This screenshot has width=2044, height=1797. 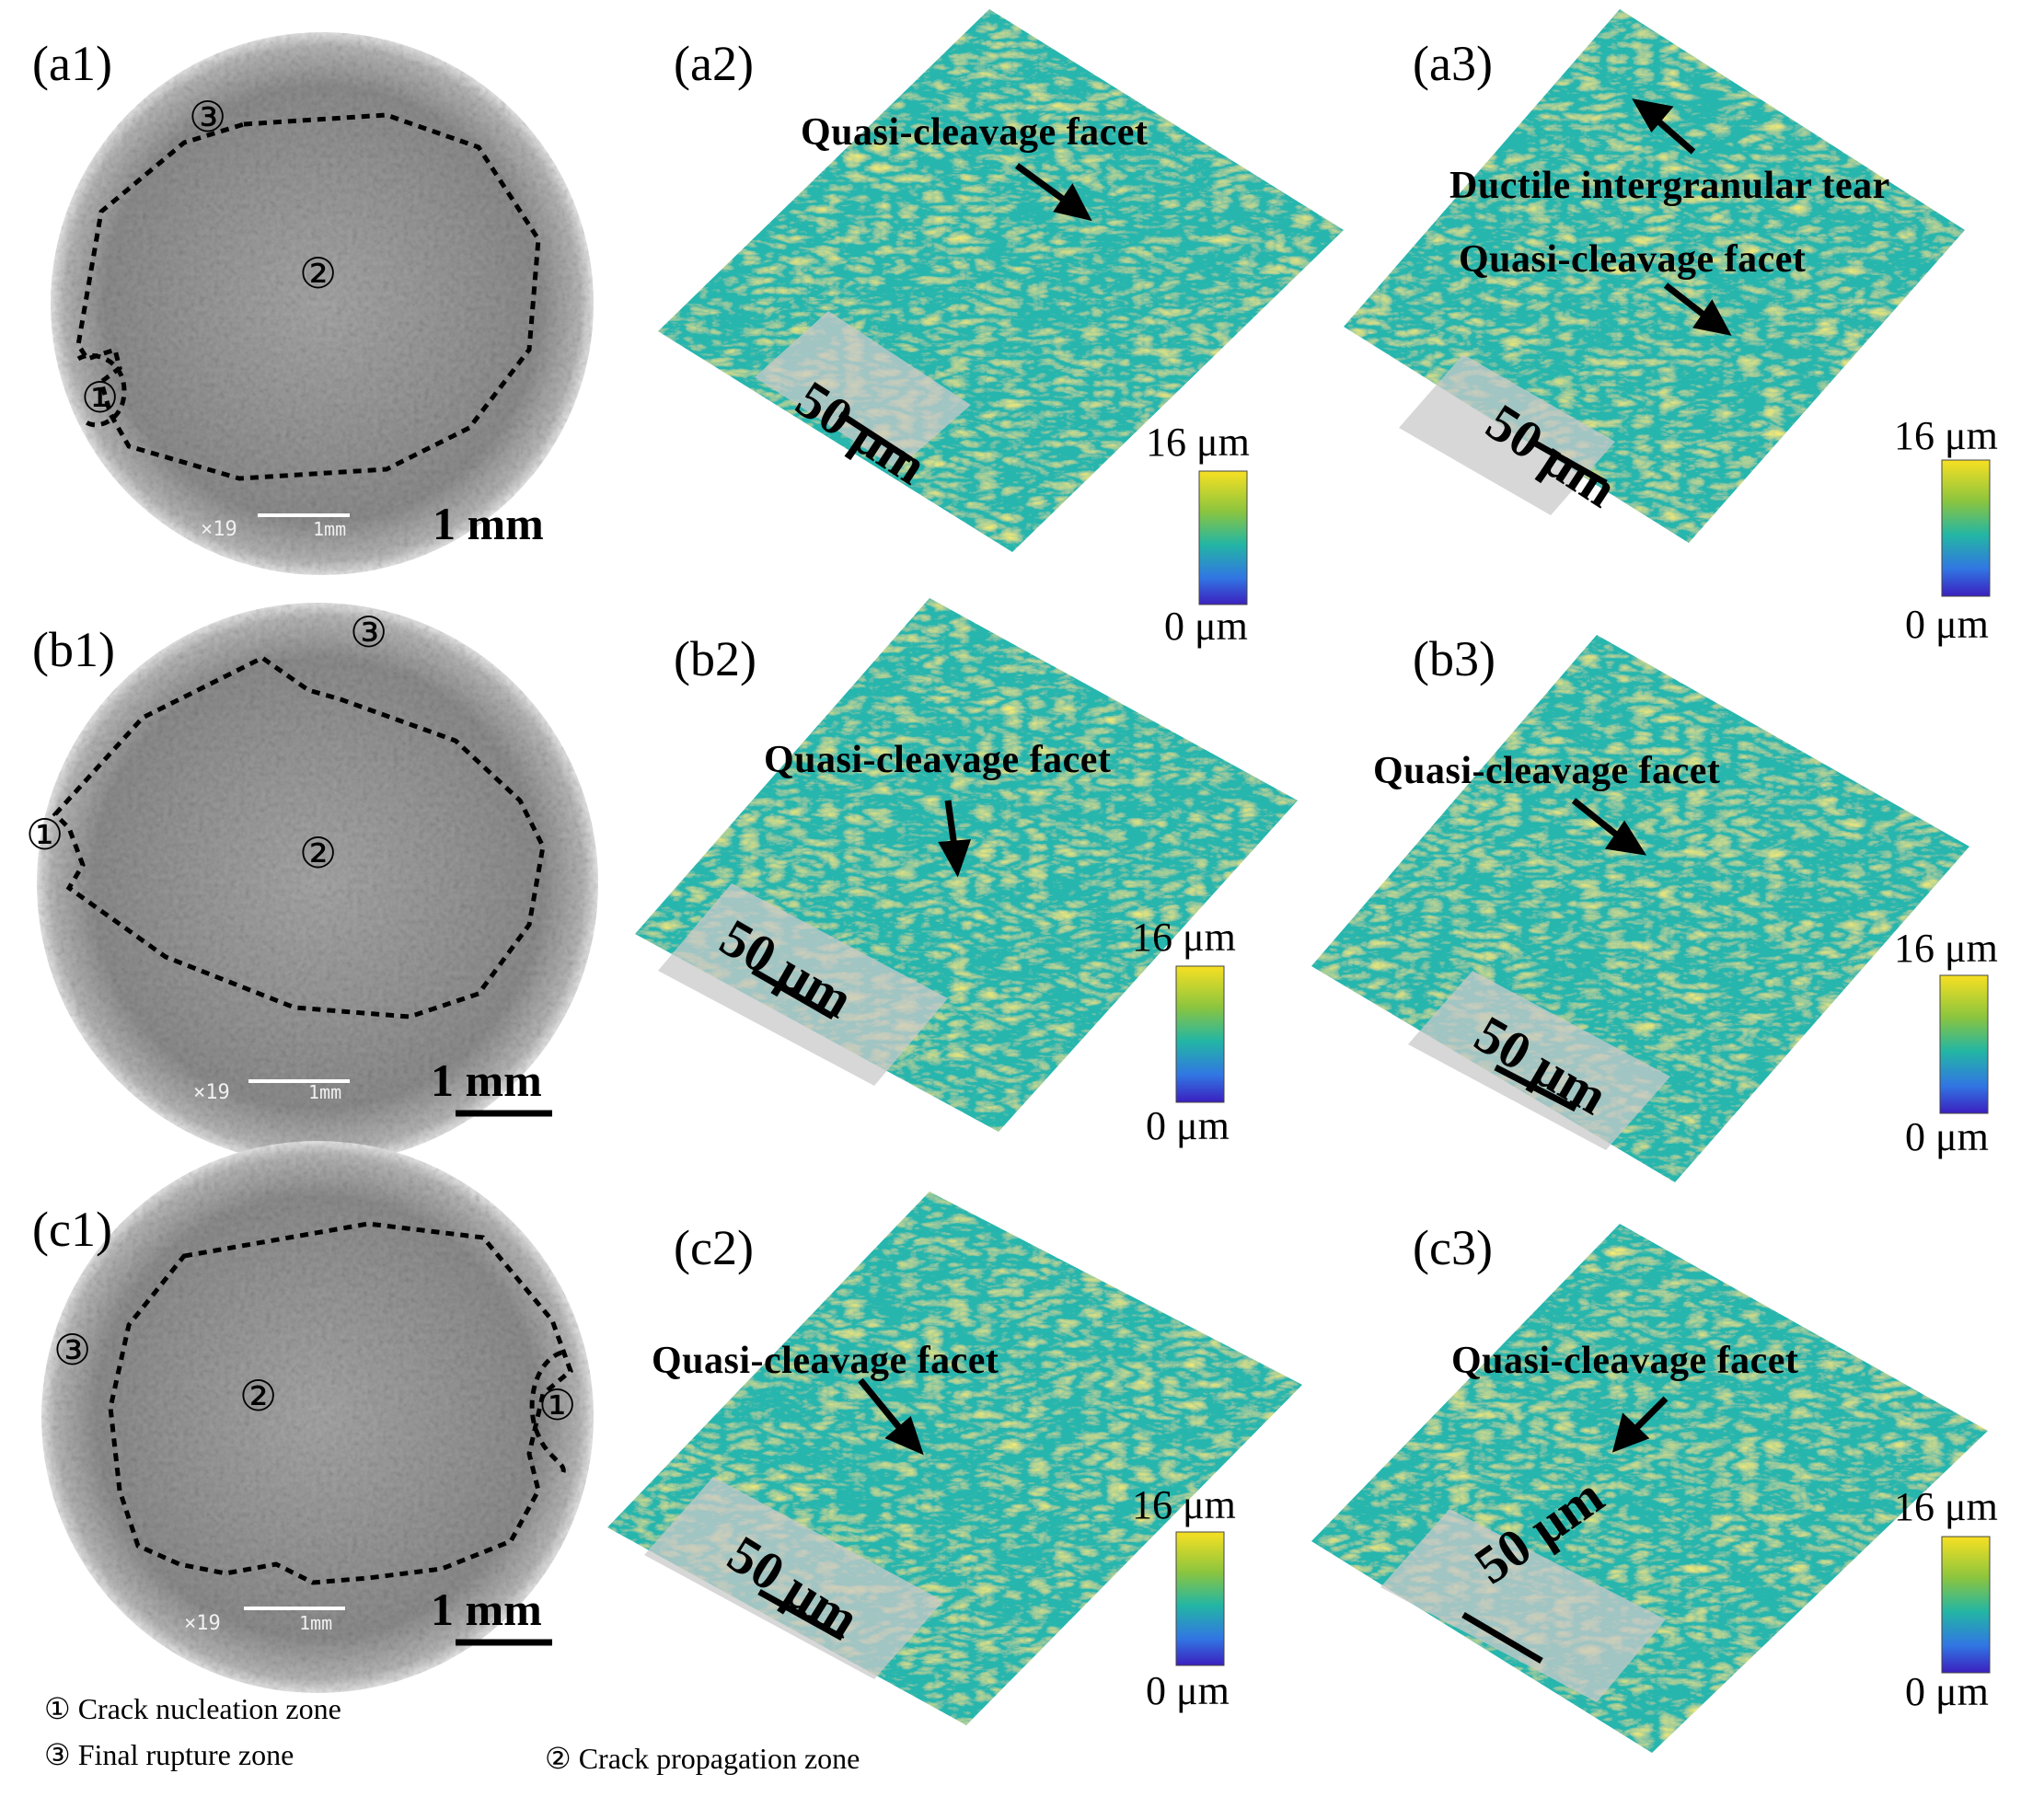 What do you see at coordinates (1535, 1088) in the screenshot?
I see `scalebar-line-b3` at bounding box center [1535, 1088].